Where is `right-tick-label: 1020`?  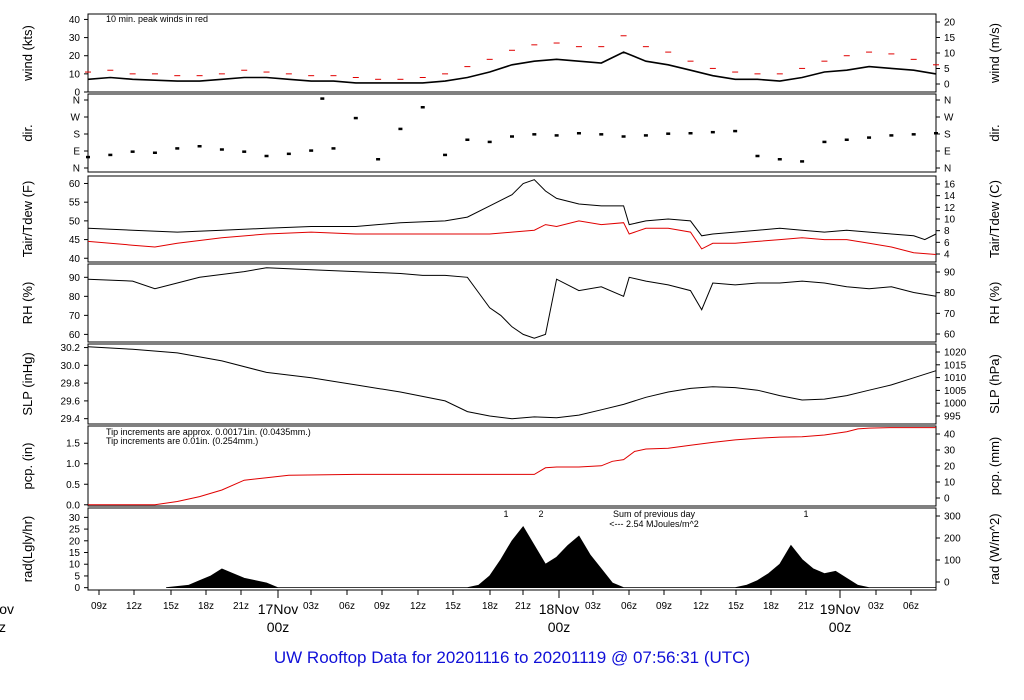 right-tick-label: 1020 is located at coordinates (955, 353).